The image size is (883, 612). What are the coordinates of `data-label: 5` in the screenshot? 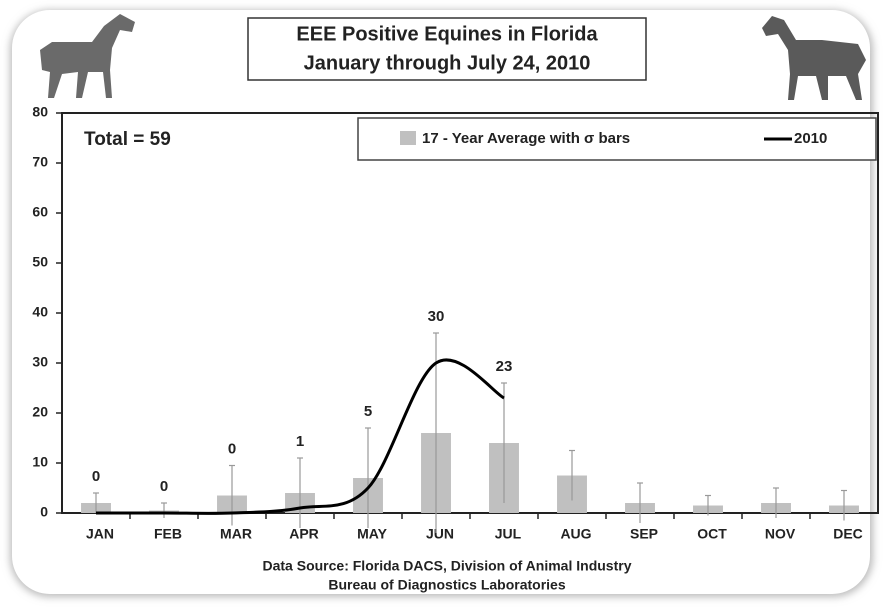 It's located at (368, 411).